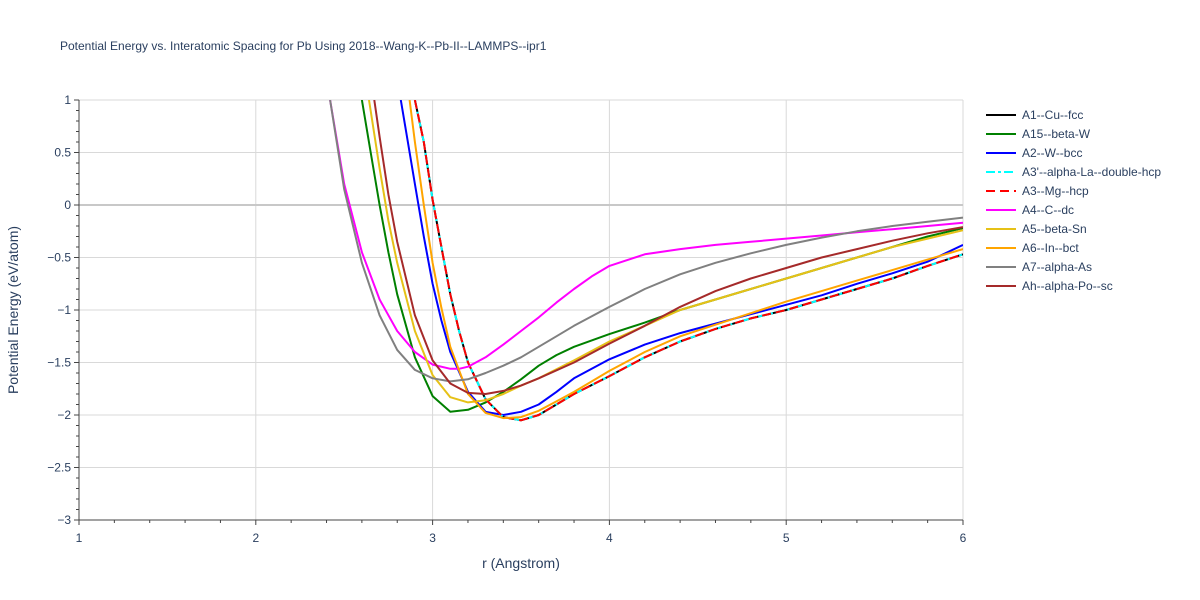  What do you see at coordinates (1057, 267) in the screenshot?
I see `legend-label: A7--alpha-As` at bounding box center [1057, 267].